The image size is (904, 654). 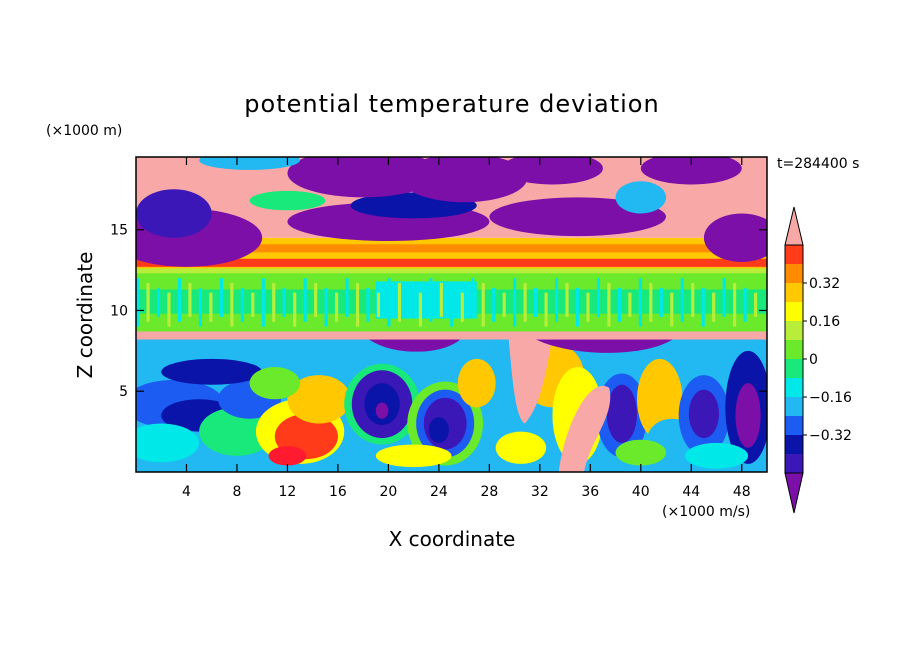 What do you see at coordinates (824, 284) in the screenshot?
I see `colorbar-tick-label: 0.32` at bounding box center [824, 284].